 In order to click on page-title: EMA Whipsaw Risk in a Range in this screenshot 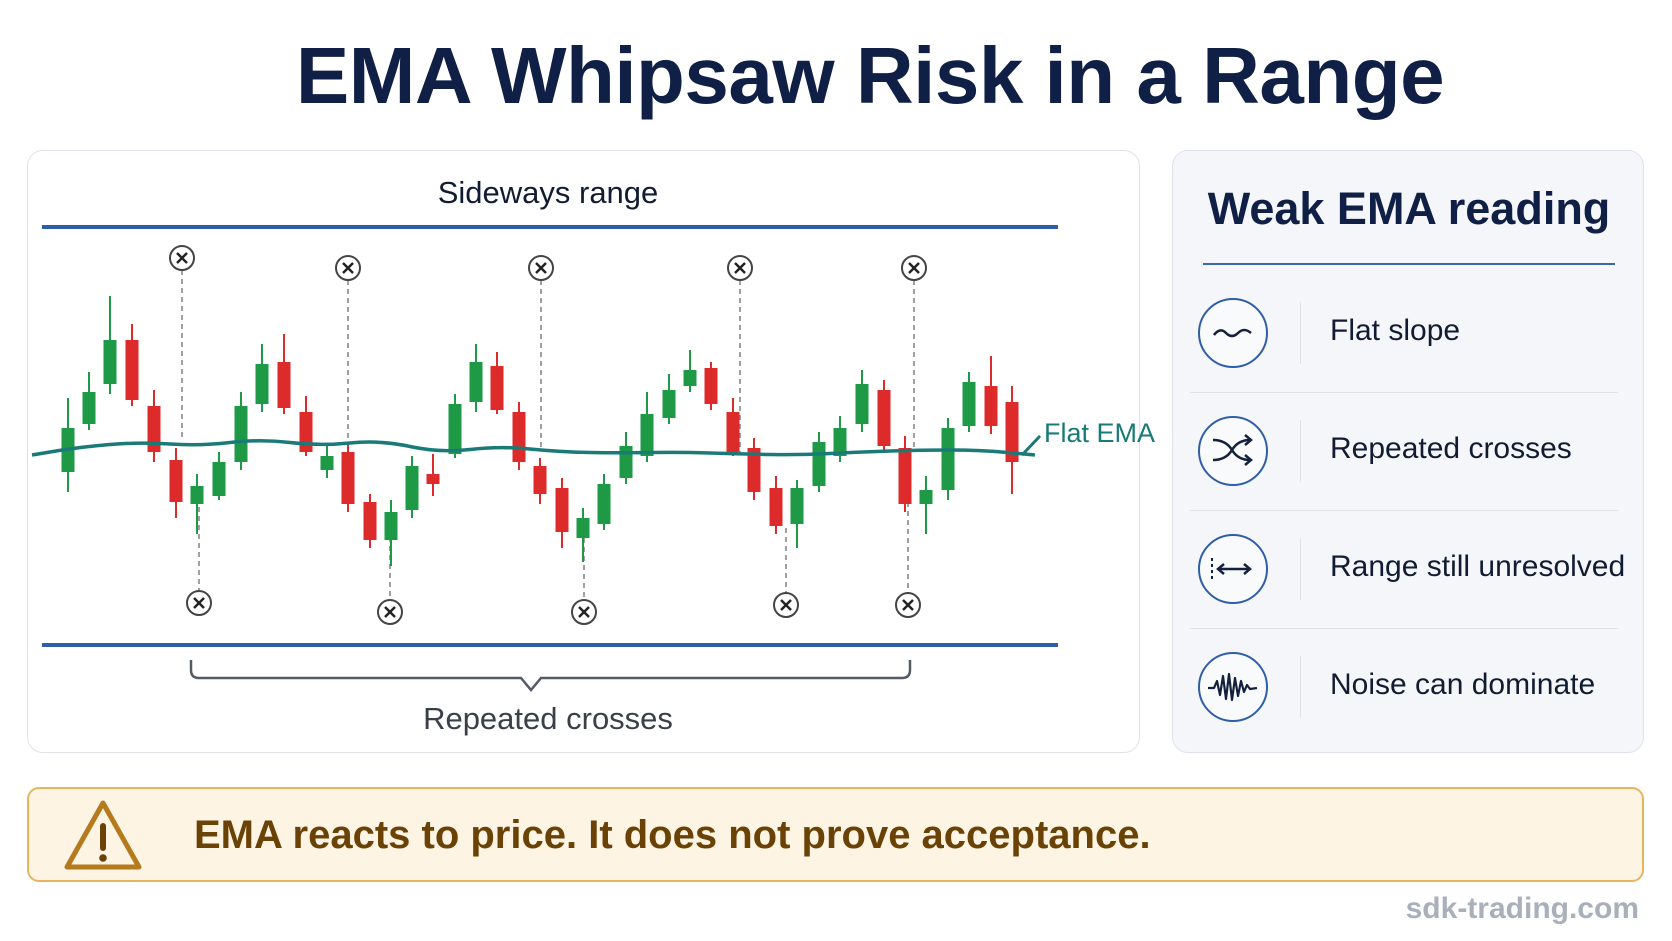, I will do `click(870, 75)`.